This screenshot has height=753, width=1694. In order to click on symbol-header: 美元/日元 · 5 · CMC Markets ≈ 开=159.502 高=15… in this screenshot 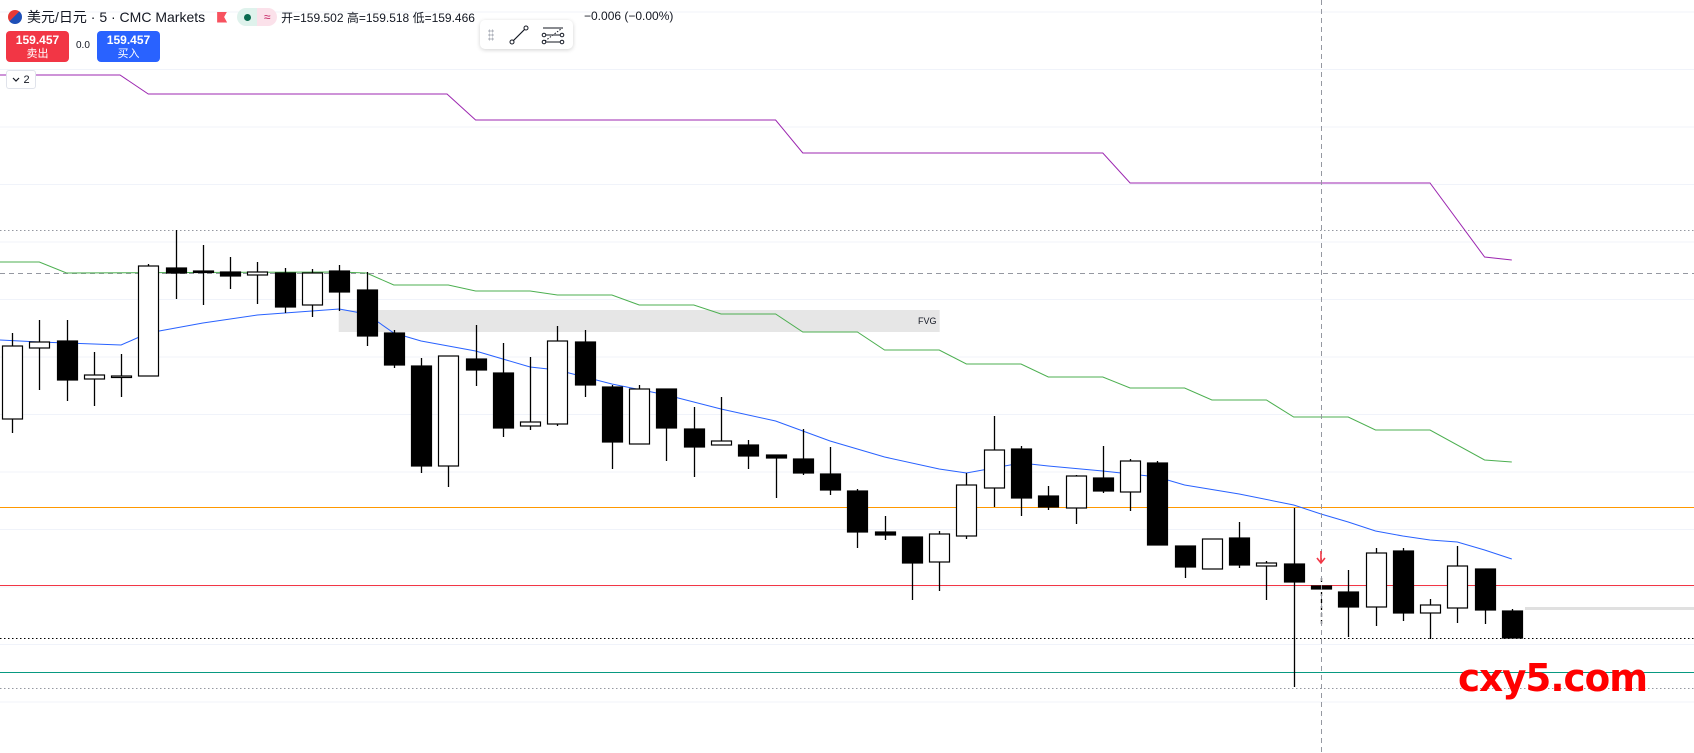, I will do `click(241, 17)`.